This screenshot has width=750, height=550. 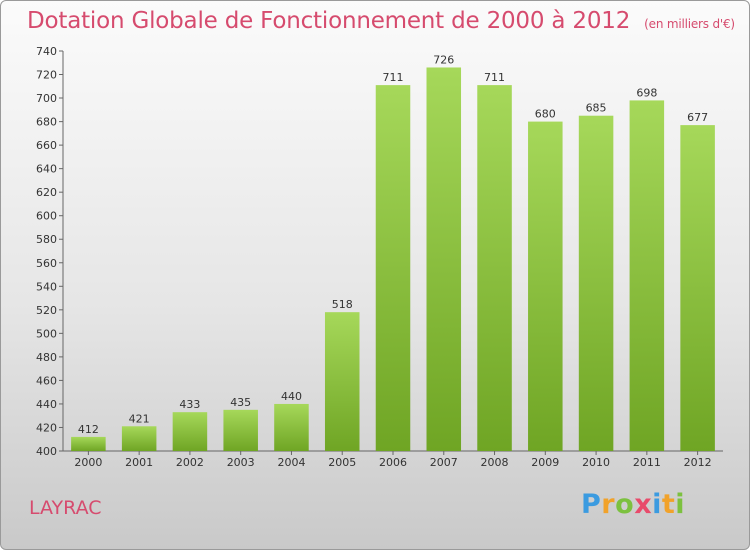 I want to click on bar-value-label: 698, so click(x=646, y=92).